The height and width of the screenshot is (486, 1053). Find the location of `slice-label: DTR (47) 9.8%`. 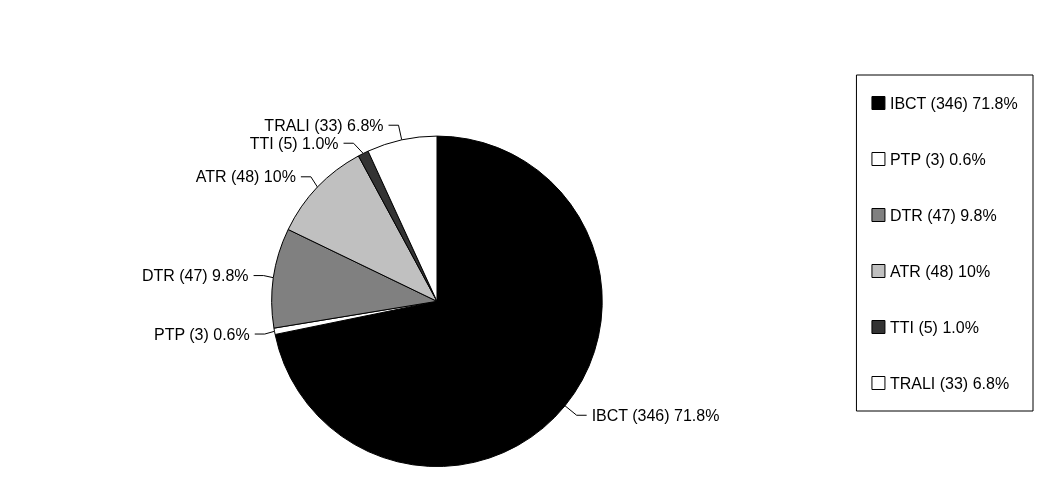

slice-label: DTR (47) 9.8% is located at coordinates (195, 276).